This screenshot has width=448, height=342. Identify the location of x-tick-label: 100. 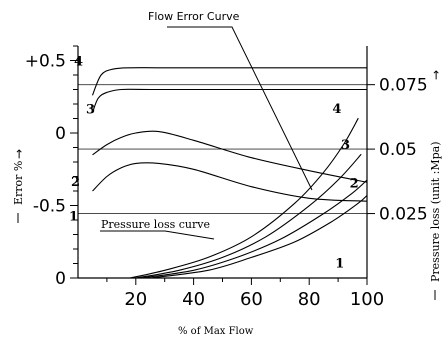
(367, 299).